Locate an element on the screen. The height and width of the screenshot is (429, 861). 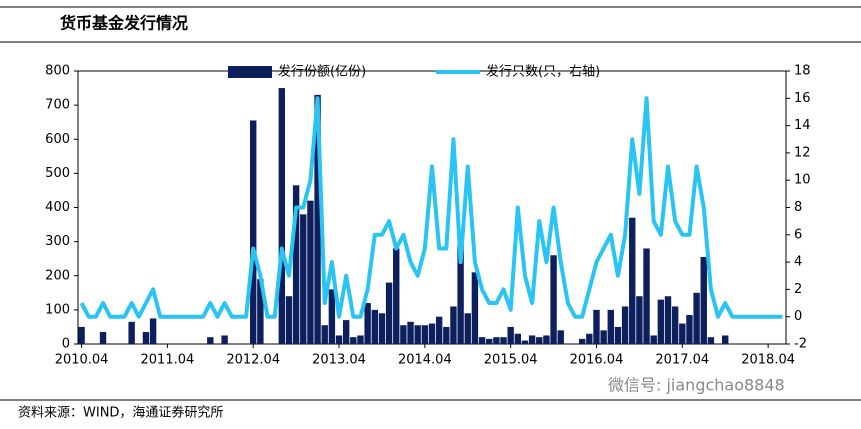
x-tick-label: 2012.04 is located at coordinates (253, 360).